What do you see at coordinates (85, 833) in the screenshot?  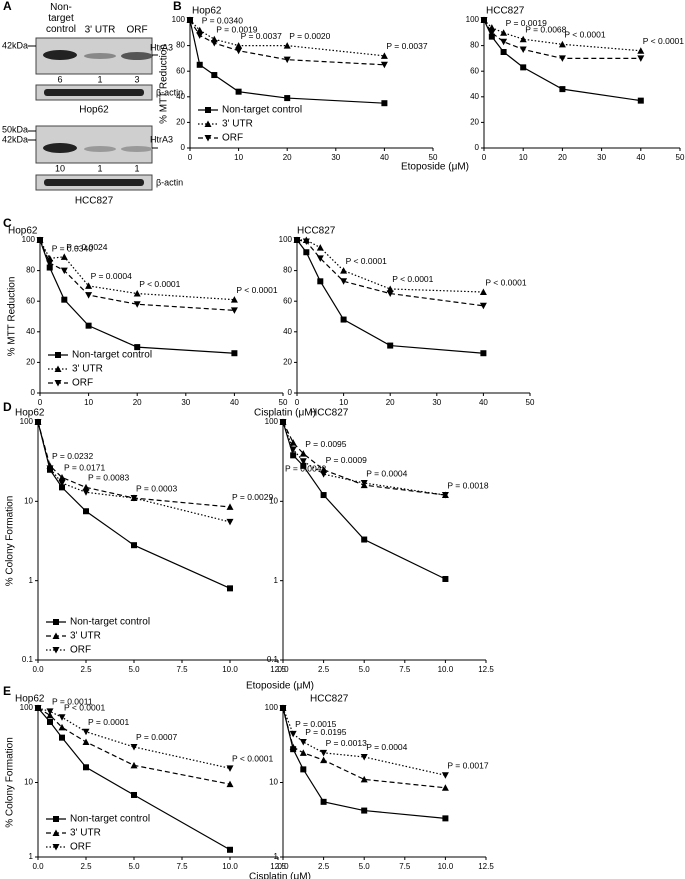 I see `legend-label: 3' UTR` at bounding box center [85, 833].